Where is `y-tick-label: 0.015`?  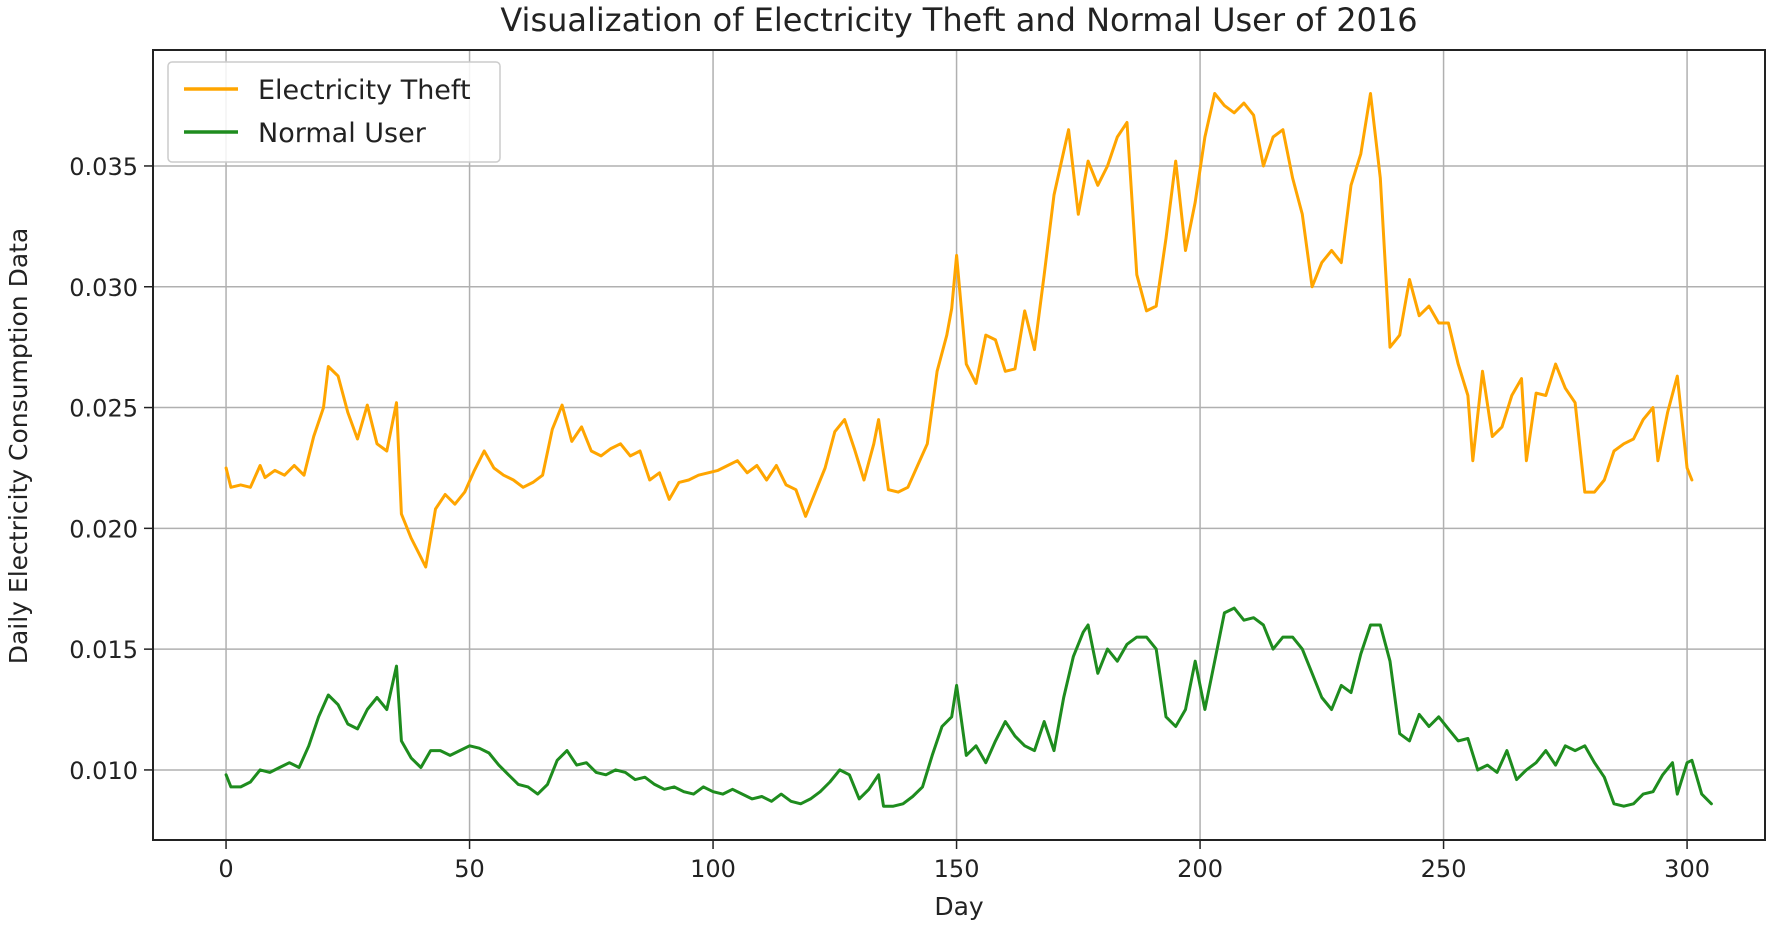 y-tick-label: 0.015 is located at coordinates (103, 650).